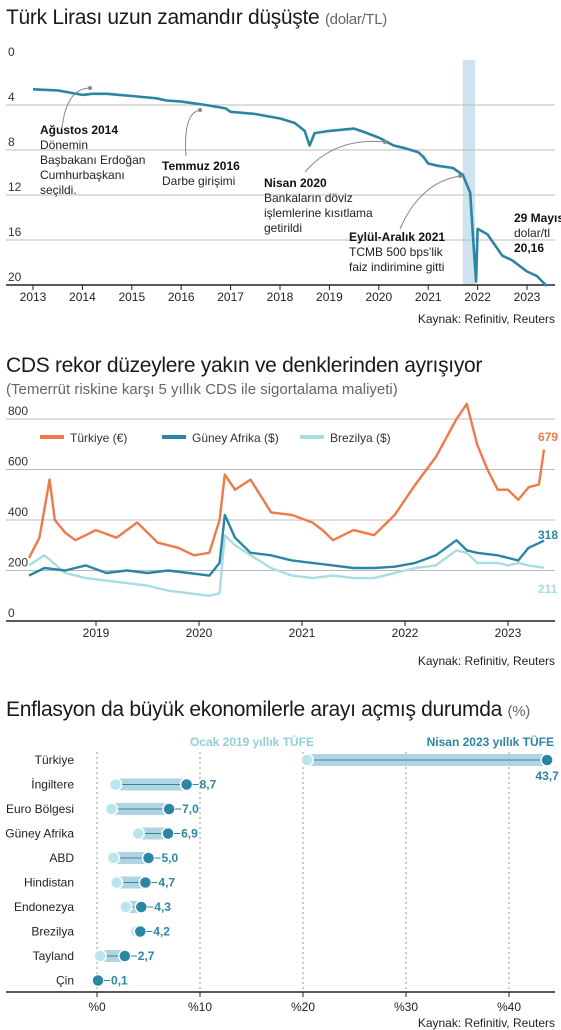  Describe the element at coordinates (308, 198) in the screenshot. I see `annotation-text: Bankaların döviz` at that location.